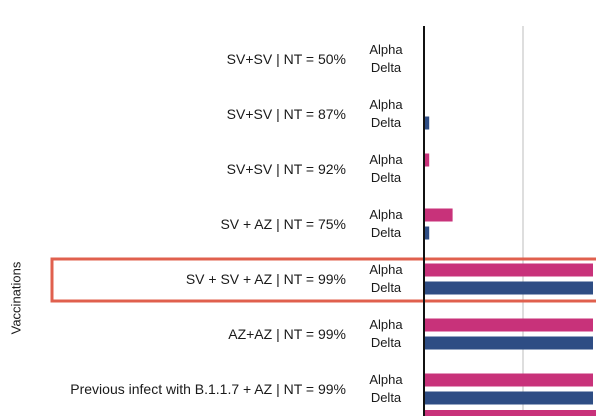  Describe the element at coordinates (265, 279) in the screenshot. I see `category-label: SV + SV + AZ | NT = 99%` at that location.